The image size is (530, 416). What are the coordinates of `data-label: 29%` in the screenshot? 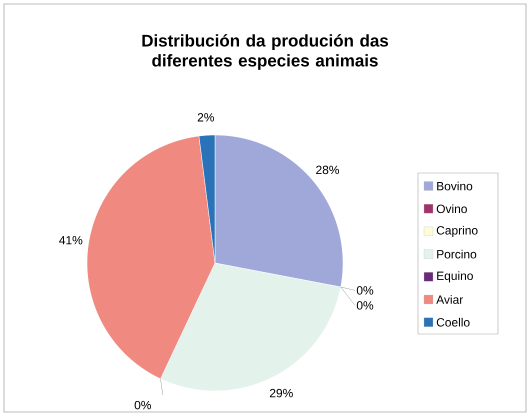 It's located at (281, 393).